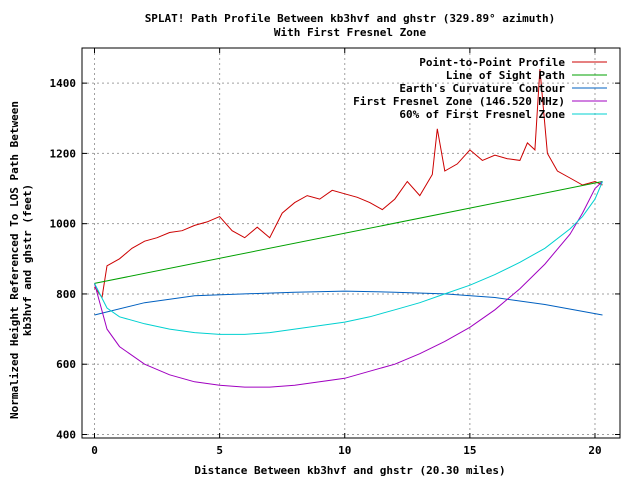  Describe the element at coordinates (27, 260) in the screenshot. I see `y-axis-label-line2: kb3hvf and ghstr (feet)` at that location.